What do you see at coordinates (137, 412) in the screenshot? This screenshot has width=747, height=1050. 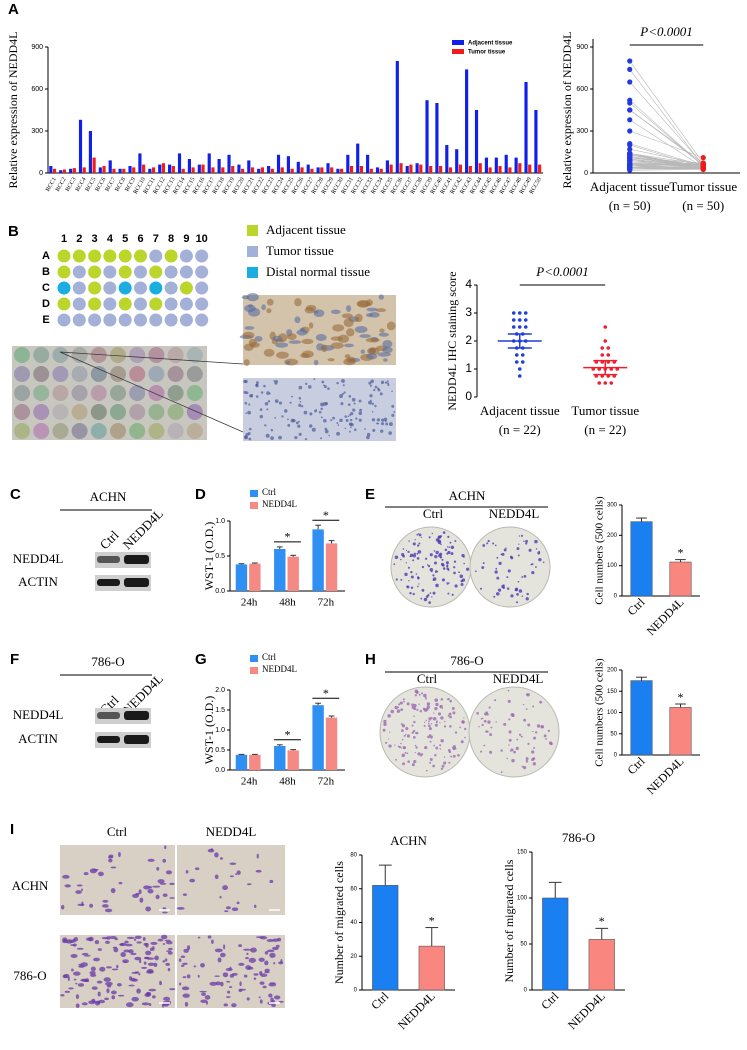 I see `tma-core` at bounding box center [137, 412].